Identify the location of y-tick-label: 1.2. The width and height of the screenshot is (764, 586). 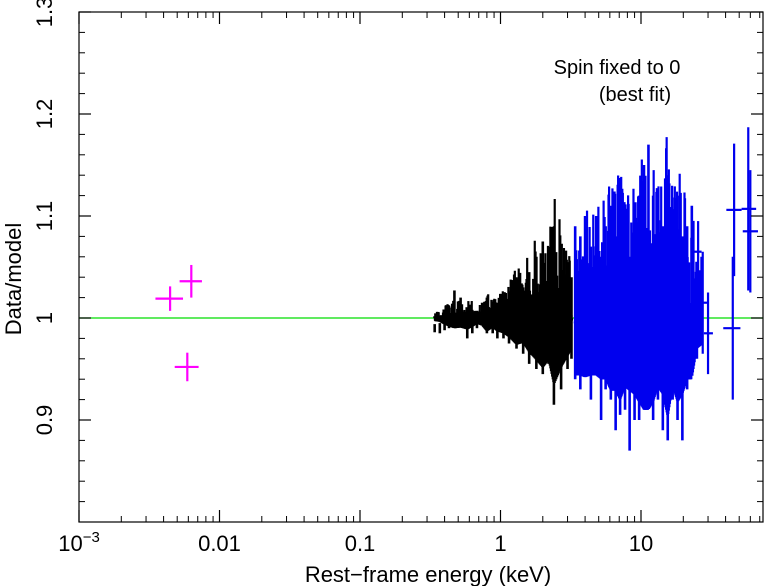
(44, 114).